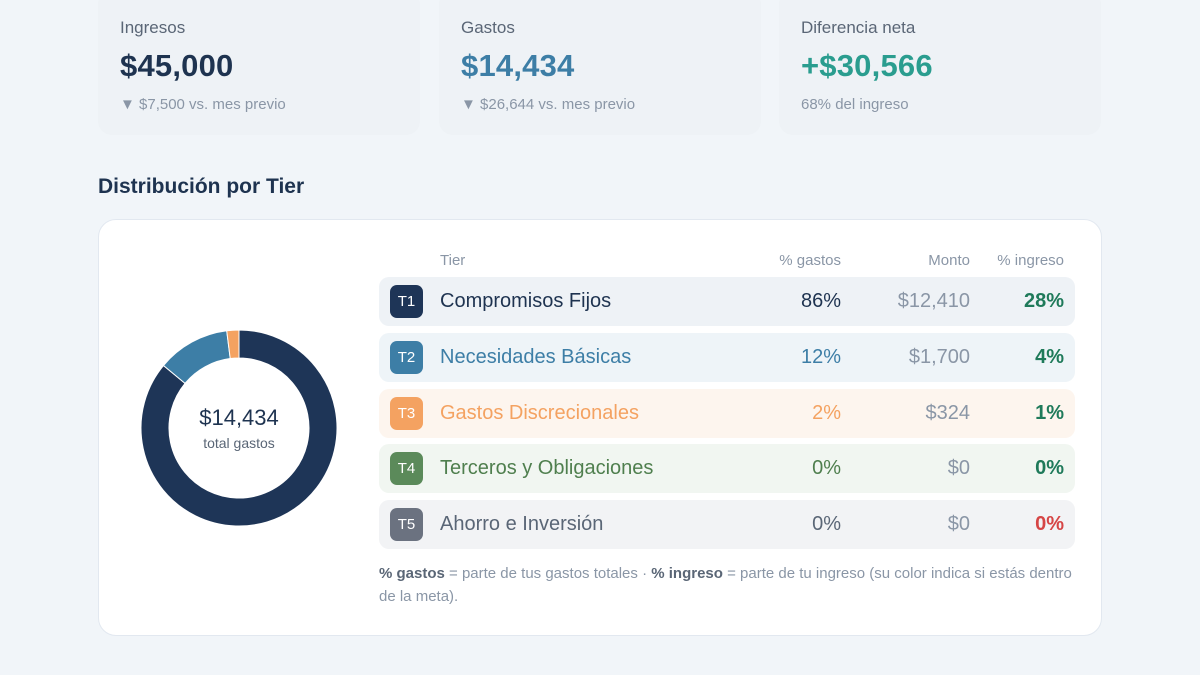  What do you see at coordinates (406, 357) in the screenshot?
I see `tier-badge: T2` at bounding box center [406, 357].